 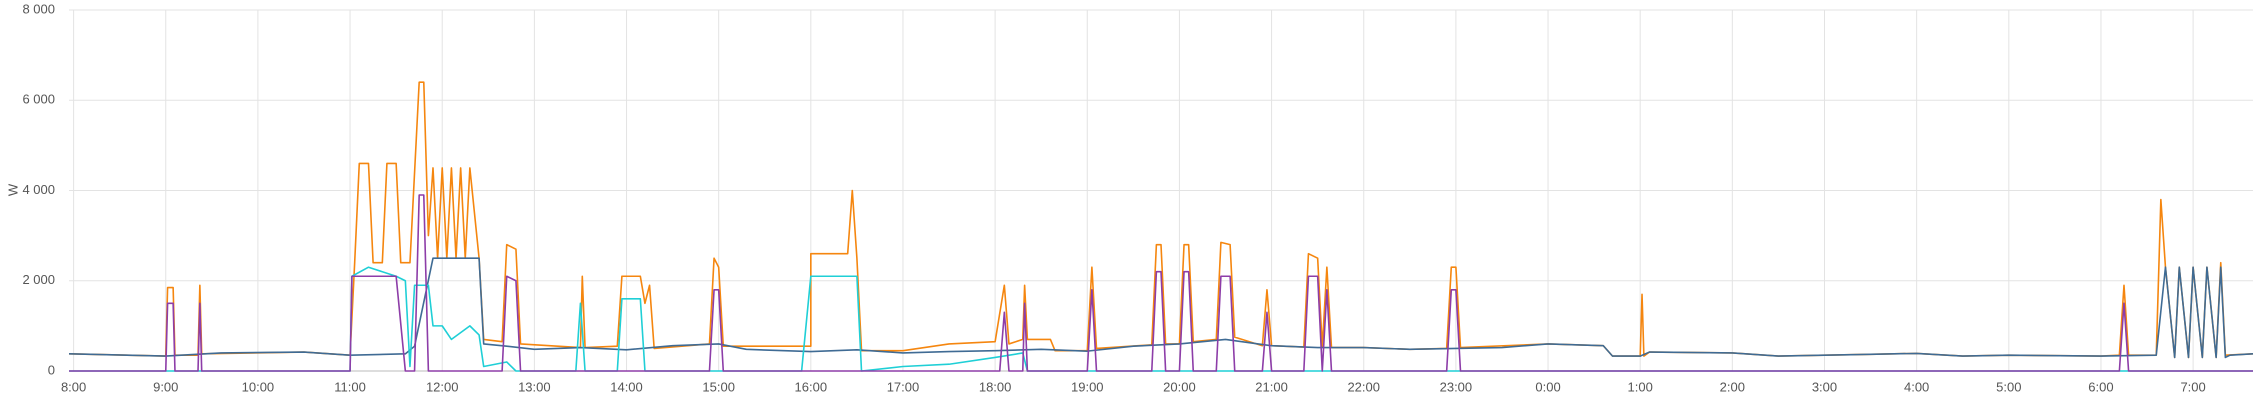 What do you see at coordinates (1732, 386) in the screenshot?
I see `x-tick-label: 2:00` at bounding box center [1732, 386].